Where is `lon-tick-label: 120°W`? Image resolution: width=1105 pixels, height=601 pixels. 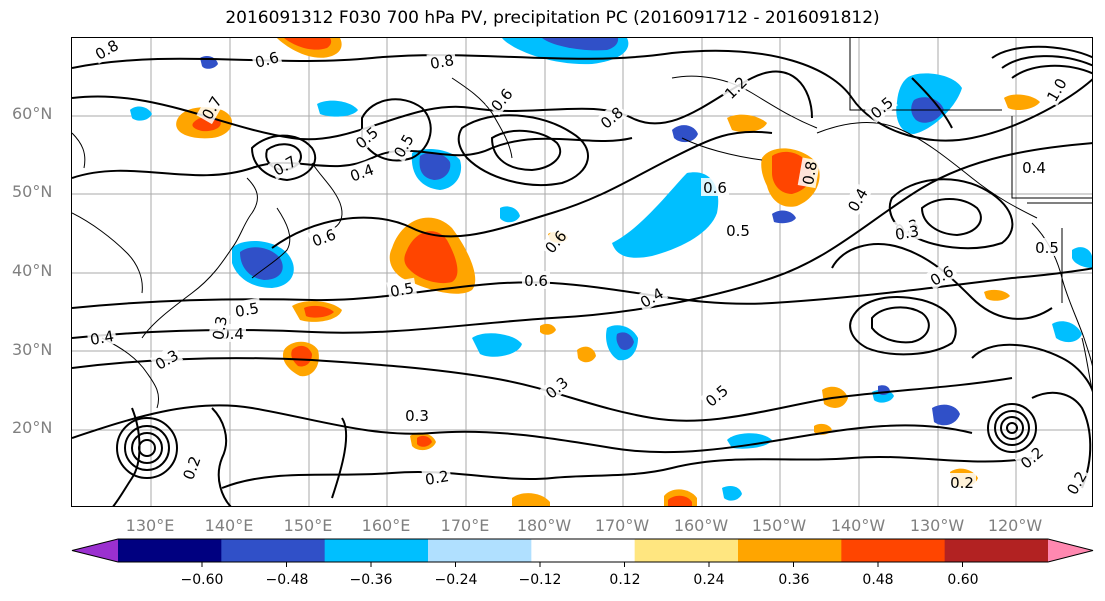 lon-tick-label: 120°W is located at coordinates (1015, 525).